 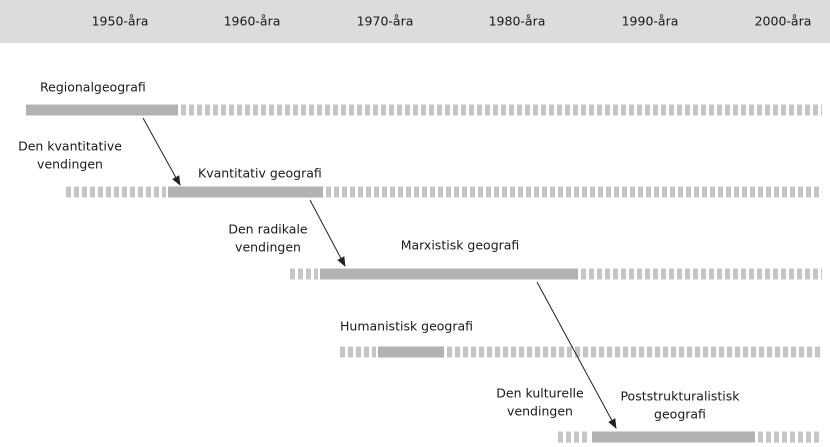 What do you see at coordinates (517, 21) in the screenshot?
I see `decade-label: 1980-åra` at bounding box center [517, 21].